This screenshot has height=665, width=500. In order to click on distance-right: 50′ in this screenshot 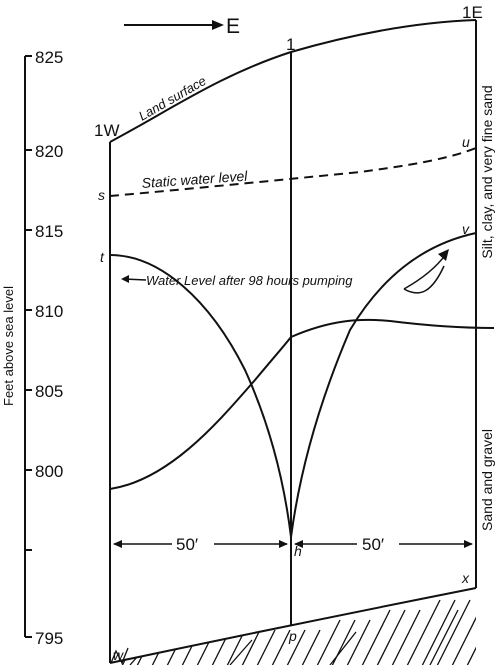, I will do `click(373, 544)`.